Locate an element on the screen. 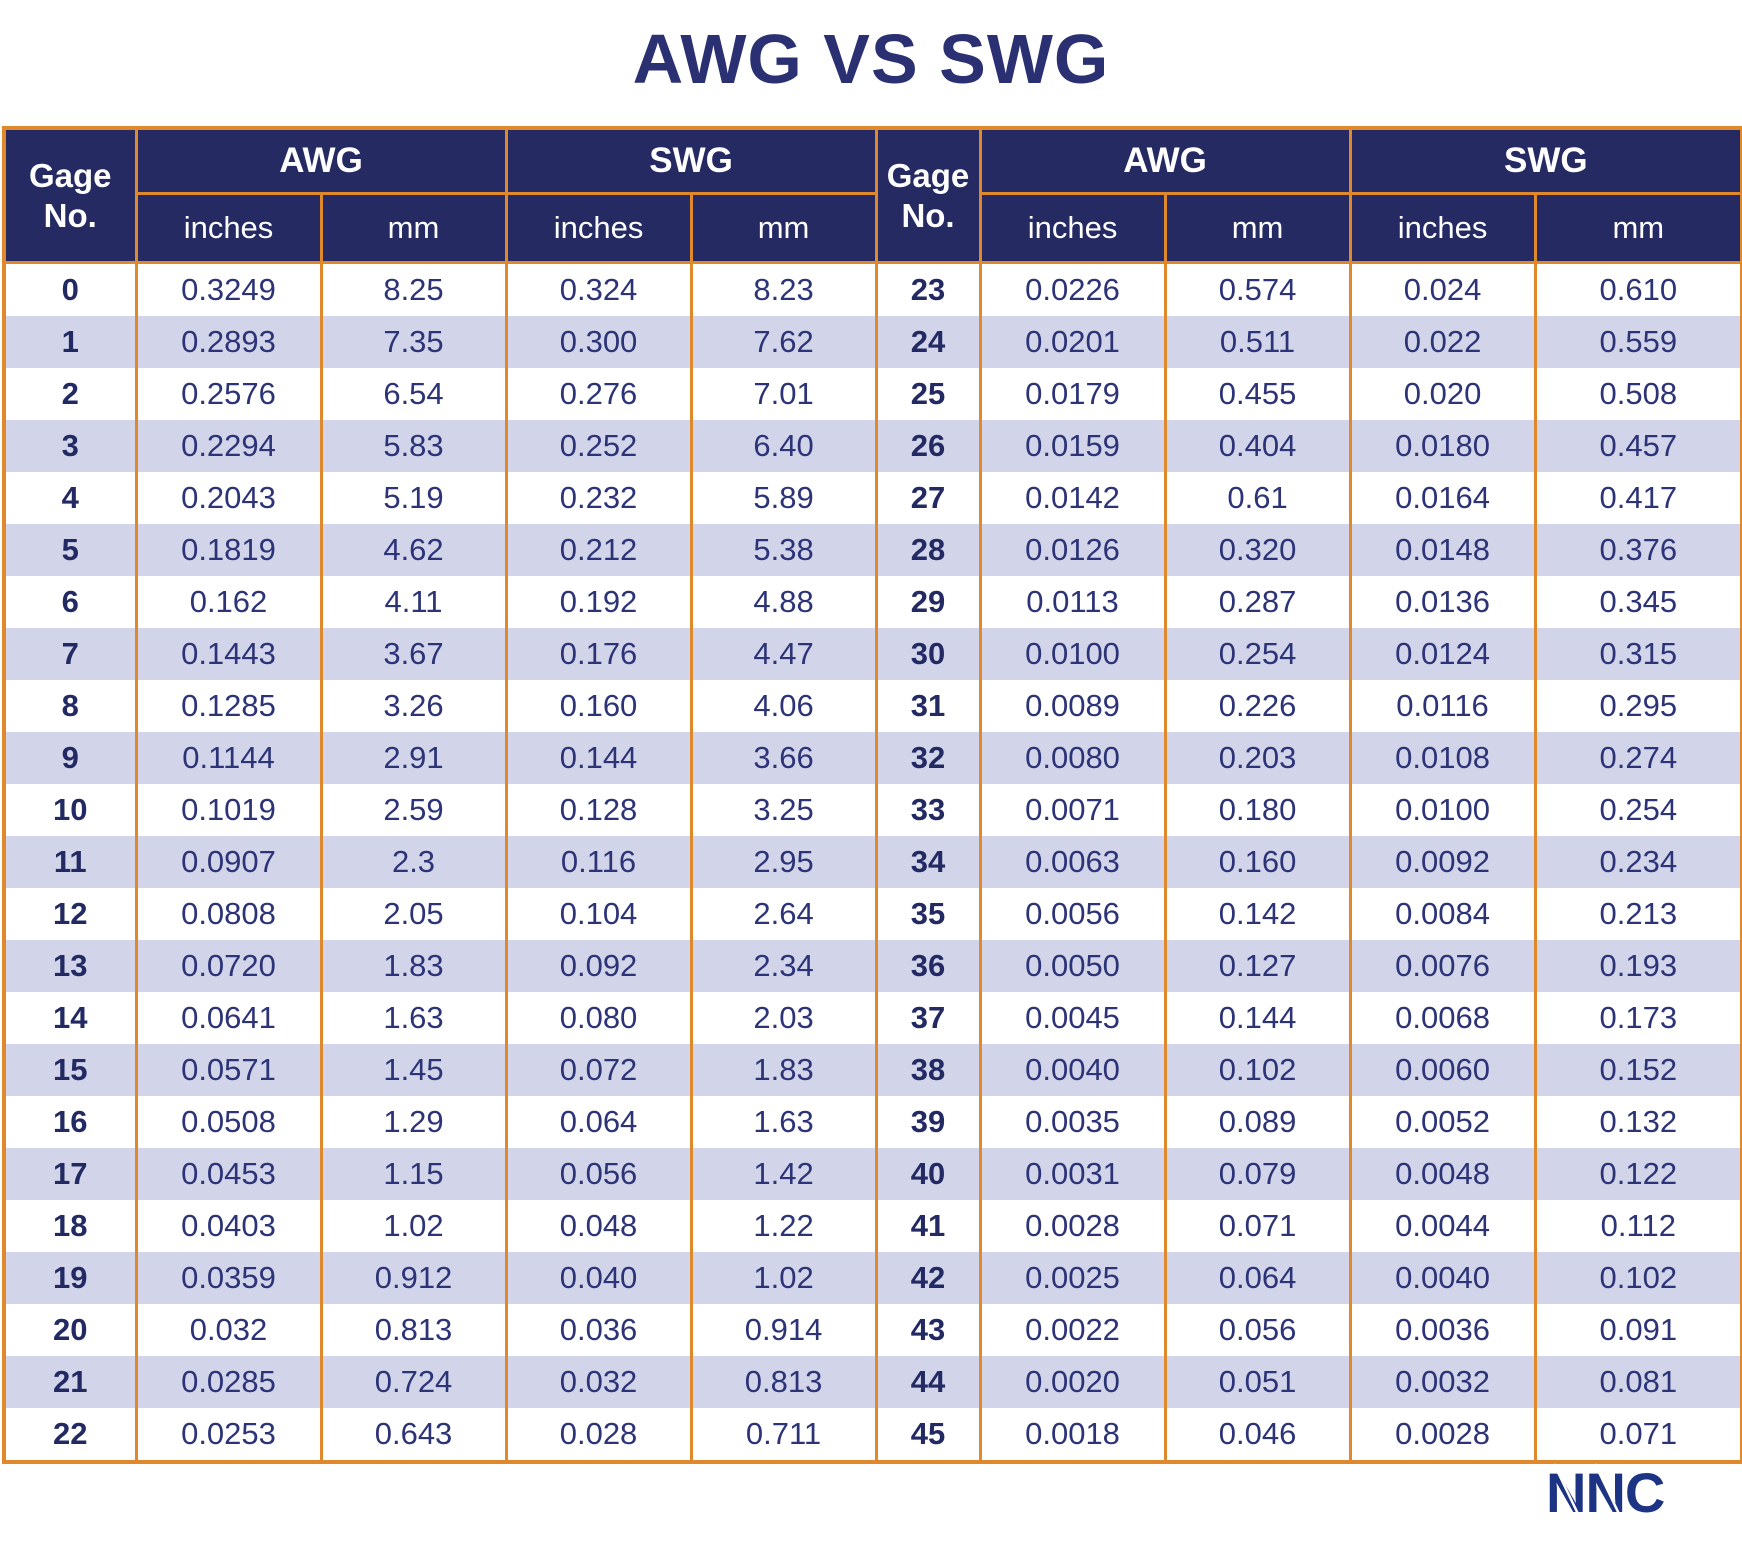  value-cell: 0.0907 is located at coordinates (228, 862).